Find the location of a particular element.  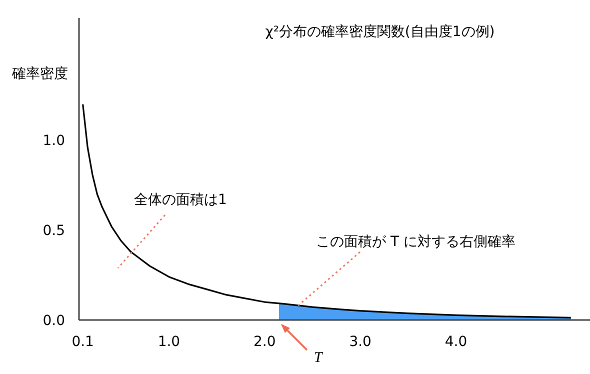

x-tick-label: 3.0 is located at coordinates (360, 342).